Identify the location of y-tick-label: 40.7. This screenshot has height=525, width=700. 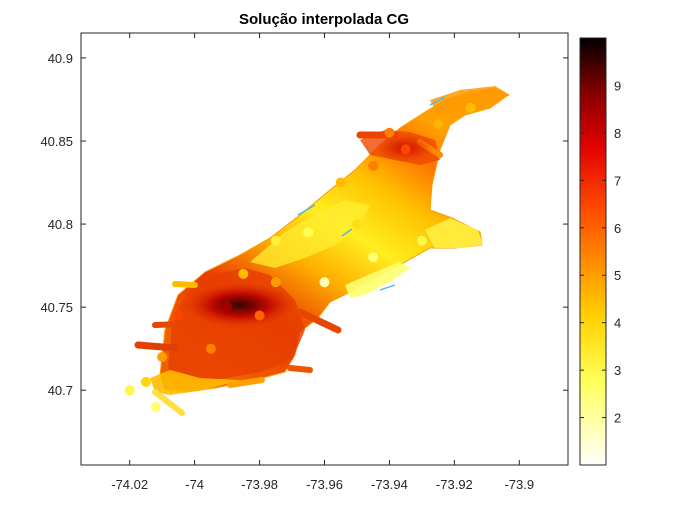
(60, 390).